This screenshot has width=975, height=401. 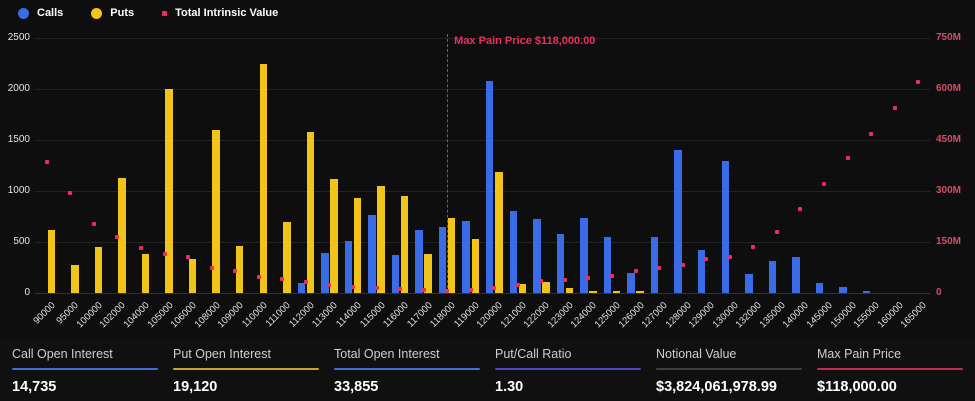 What do you see at coordinates (40, 13) in the screenshot?
I see `legend-item-calls: Calls` at bounding box center [40, 13].